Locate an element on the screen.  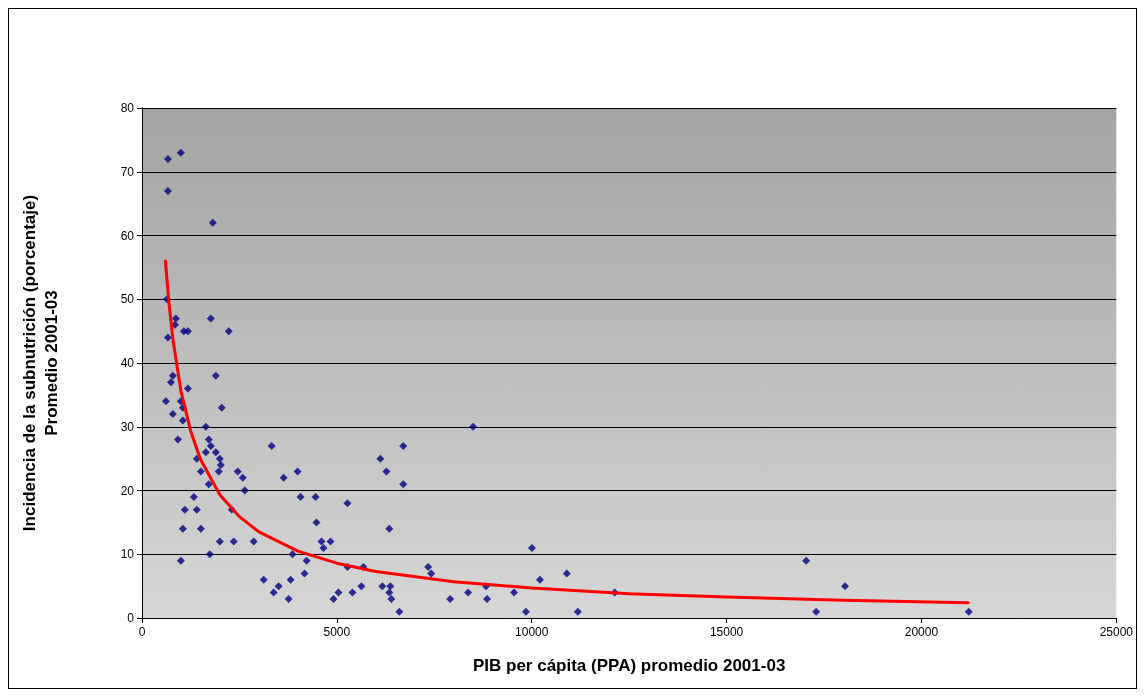
x-tick-label: 10000 is located at coordinates (532, 632).